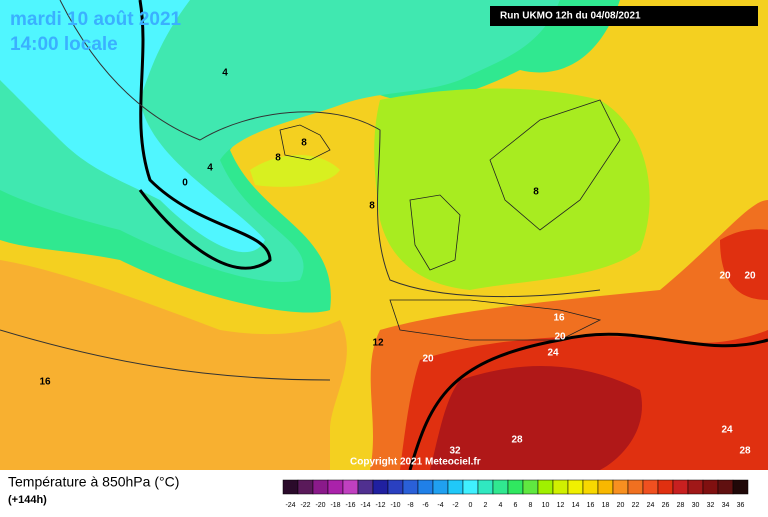 The image size is (768, 517). I want to click on scale-label: 26, so click(666, 505).